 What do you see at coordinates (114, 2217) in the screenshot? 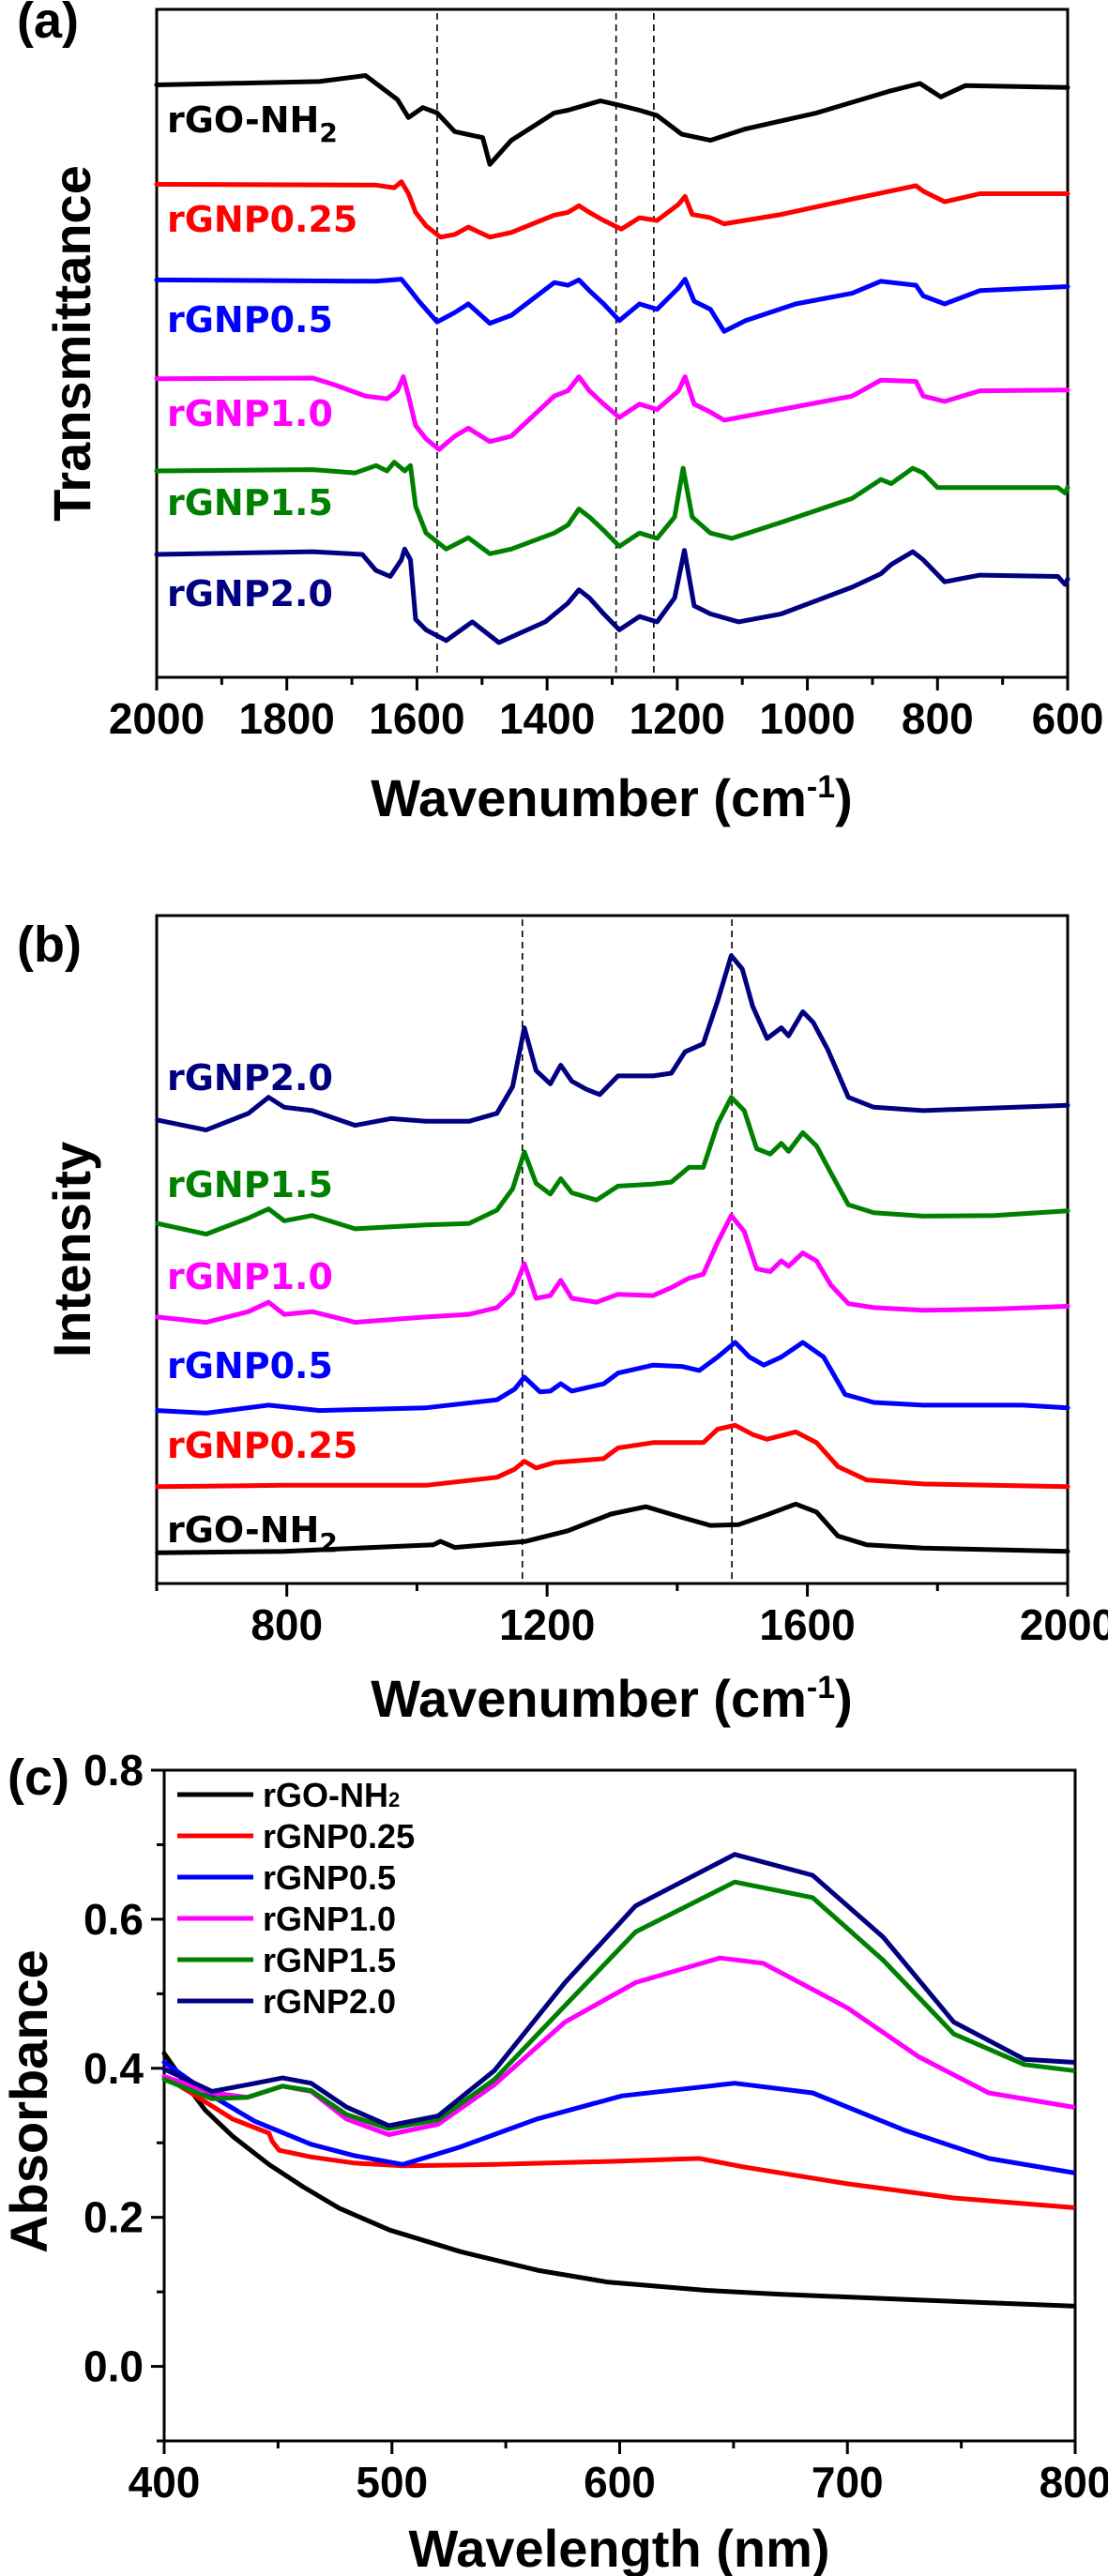
I see `y-tick-label: 0.2` at bounding box center [114, 2217].